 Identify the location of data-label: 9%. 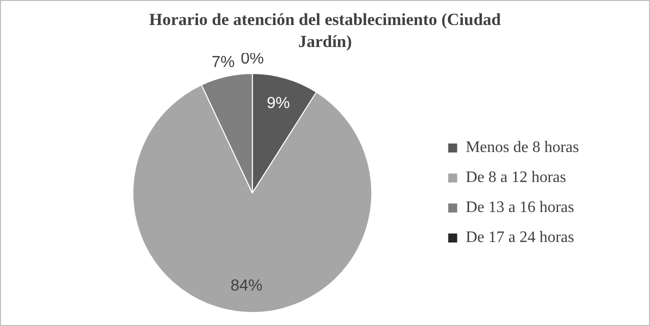
(278, 103).